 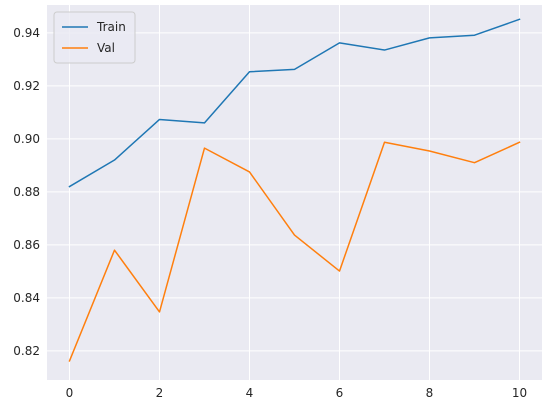 What do you see at coordinates (296, 393) in the screenshot?
I see `x-axis: 0 2 4 6 8 10` at bounding box center [296, 393].